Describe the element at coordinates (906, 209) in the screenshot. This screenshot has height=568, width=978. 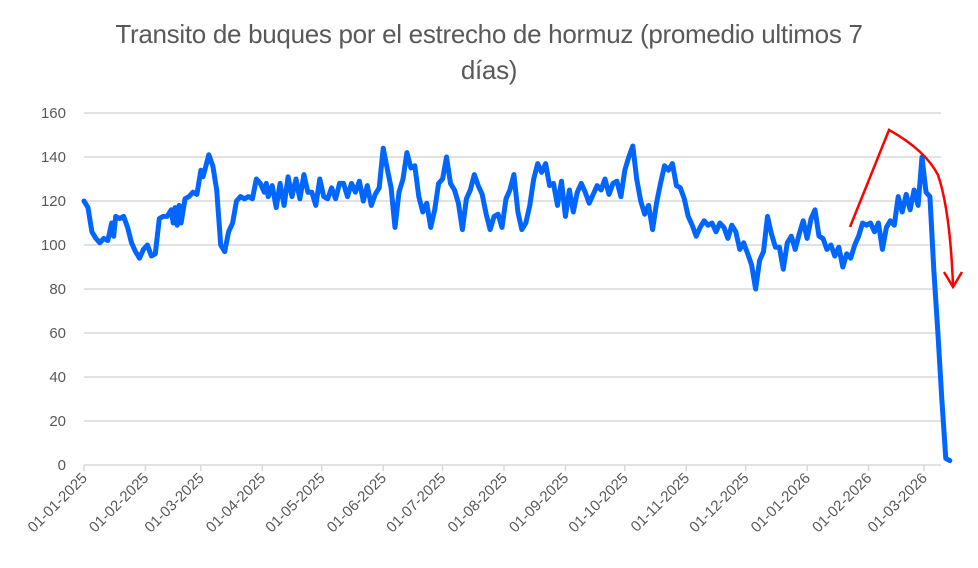
I see `red-annotation-arrow` at that location.